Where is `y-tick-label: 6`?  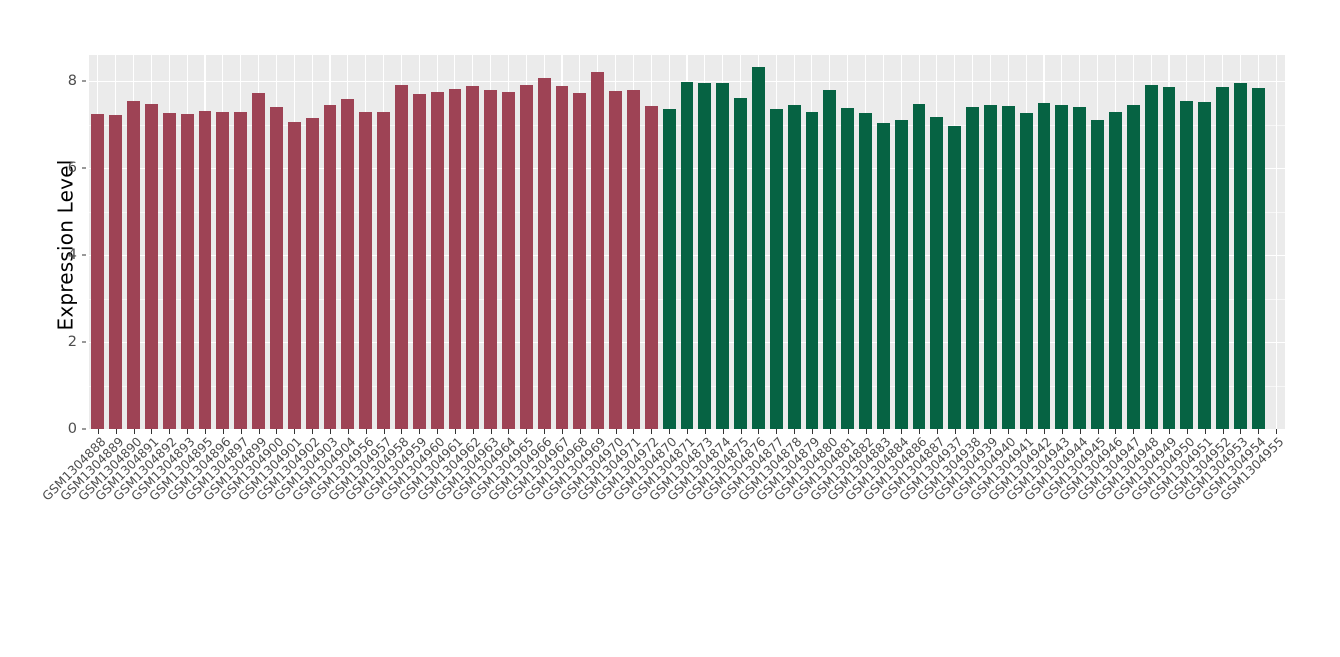 y-tick-label: 6 is located at coordinates (72, 168).